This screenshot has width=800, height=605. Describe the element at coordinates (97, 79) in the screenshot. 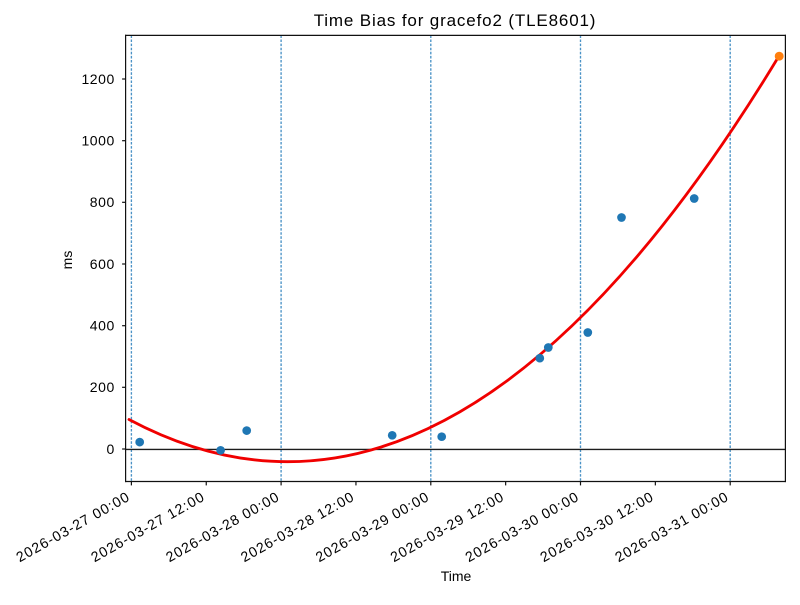

I see `svg-text: 1200` at that location.